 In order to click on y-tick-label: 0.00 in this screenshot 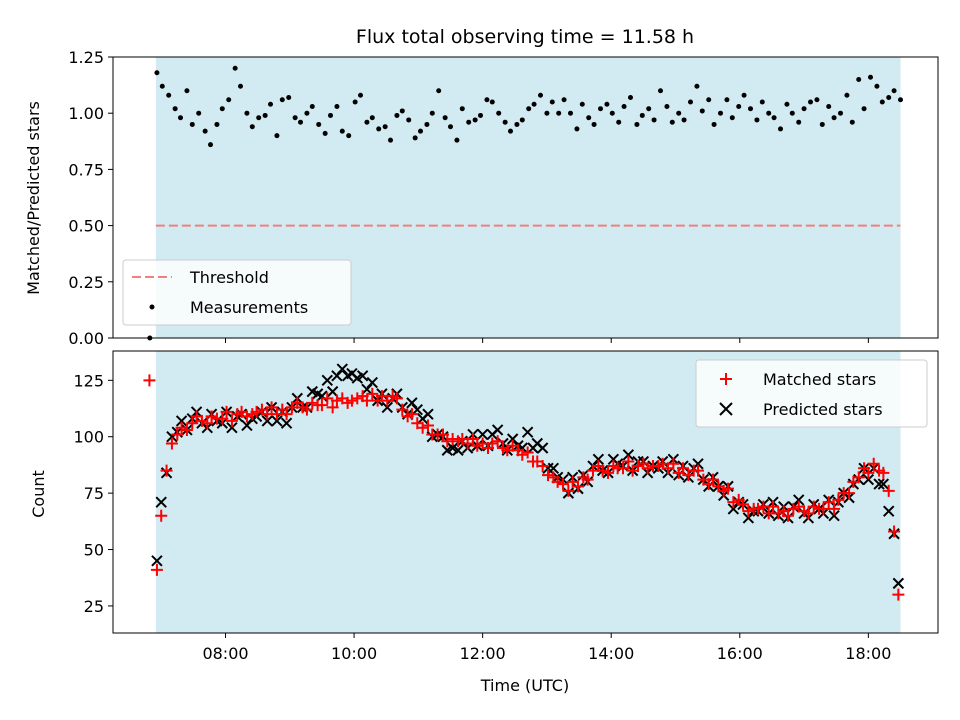, I will do `click(86, 338)`.